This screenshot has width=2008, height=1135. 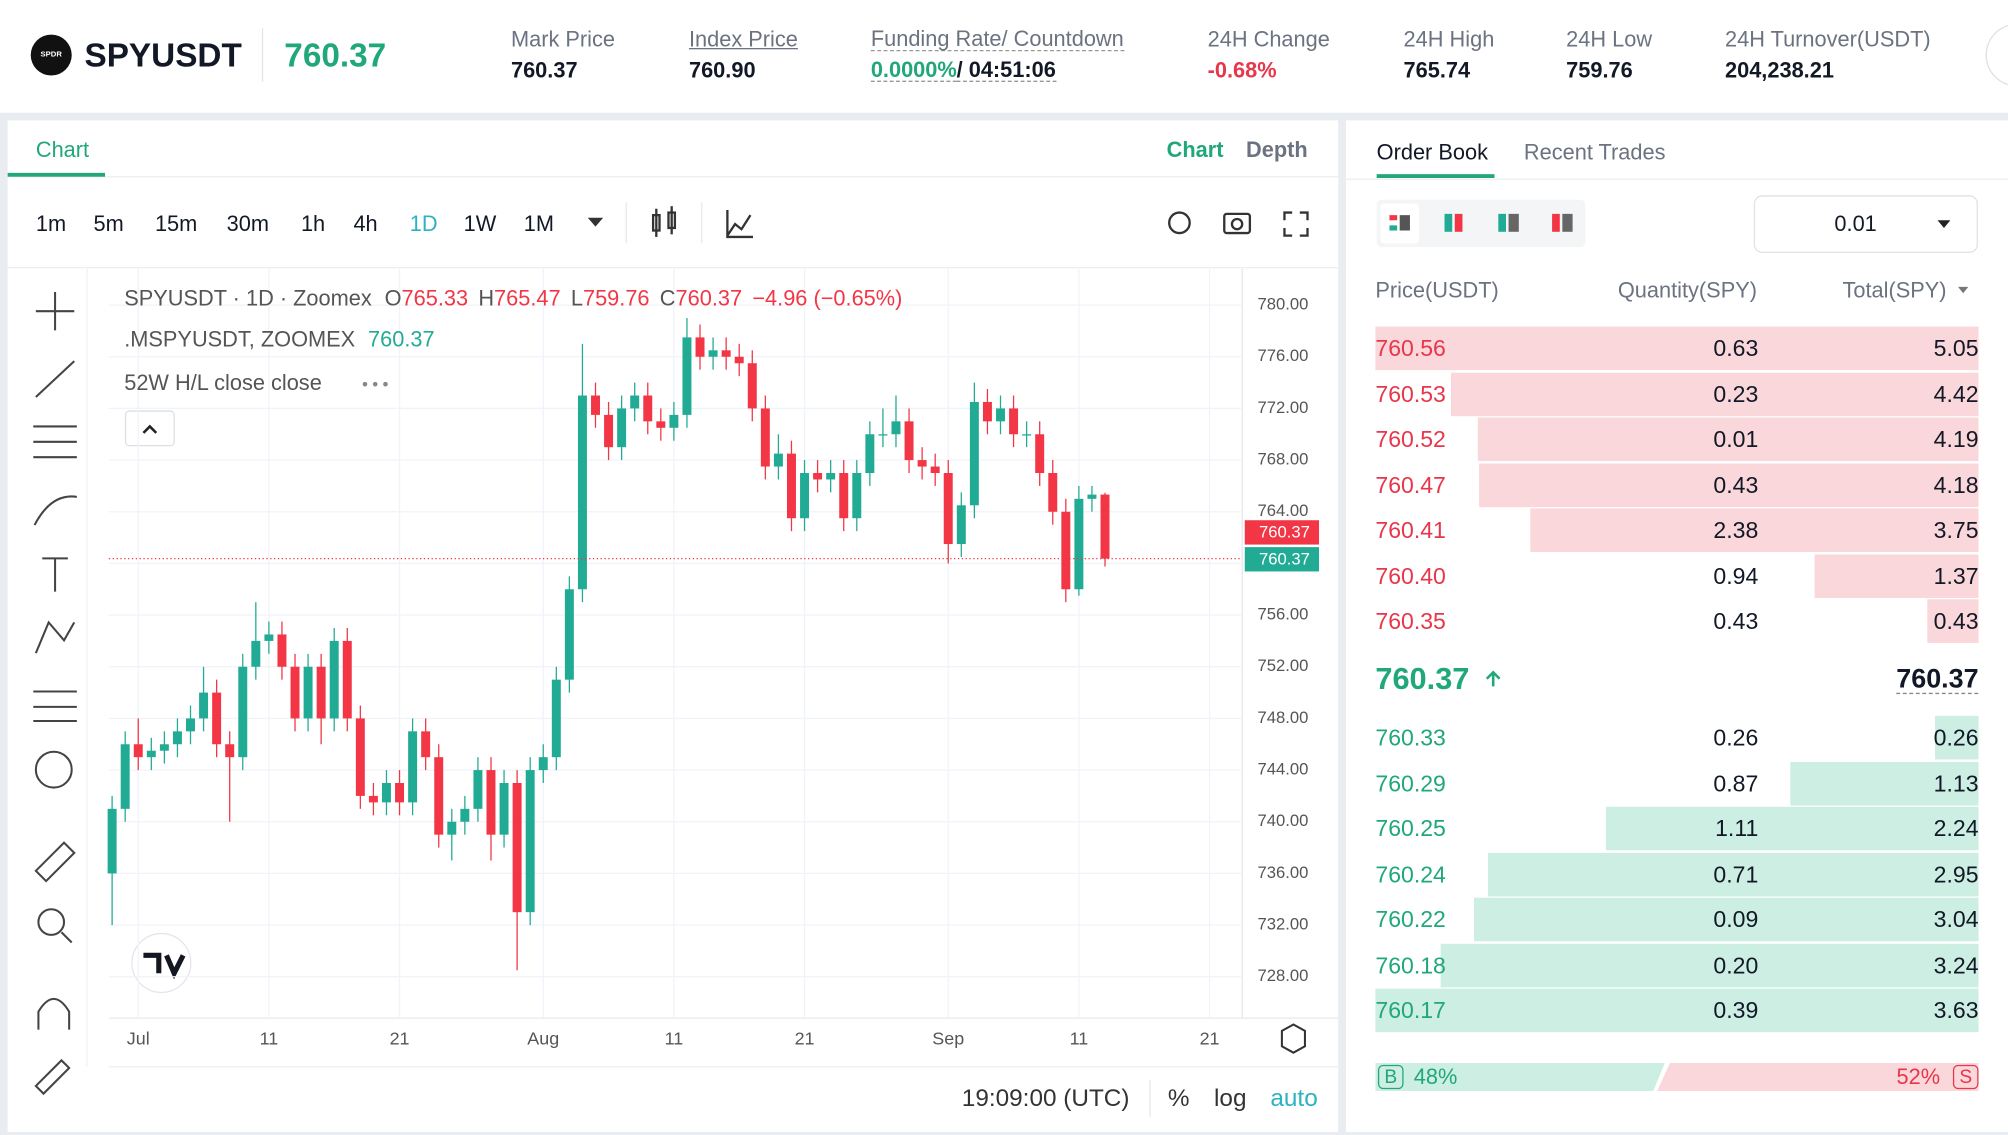 I want to click on mark-price-label: 760.37, so click(x=1284, y=558).